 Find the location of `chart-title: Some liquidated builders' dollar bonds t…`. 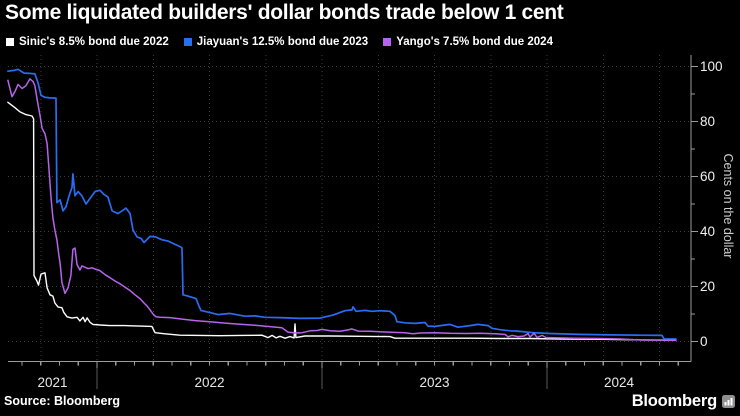

chart-title: Some liquidated builders' dollar bonds t… is located at coordinates (284, 12).